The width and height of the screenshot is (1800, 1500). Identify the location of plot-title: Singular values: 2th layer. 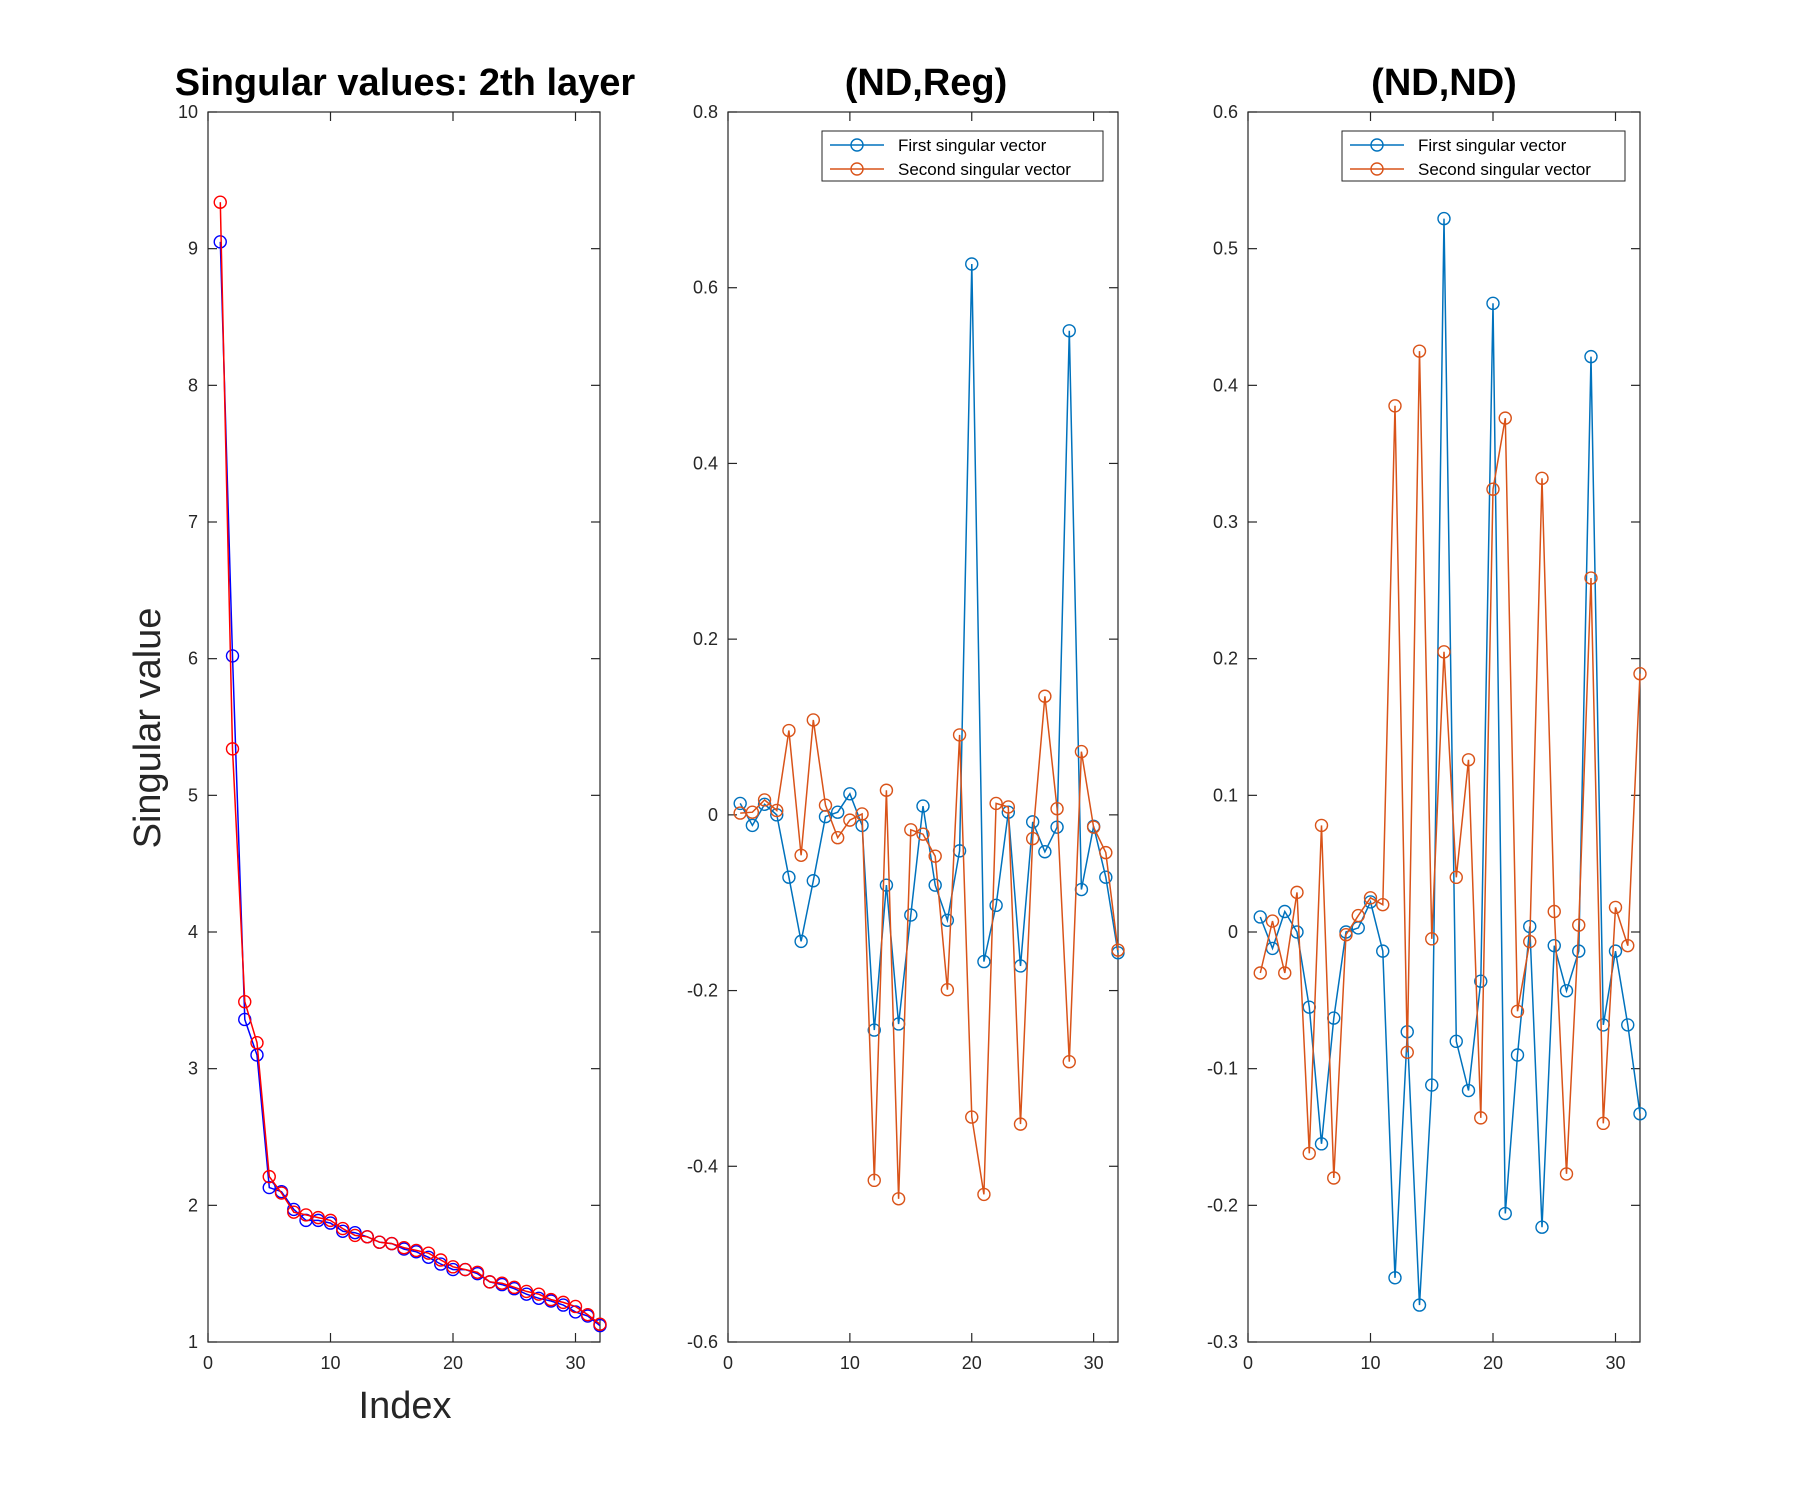
(405, 83).